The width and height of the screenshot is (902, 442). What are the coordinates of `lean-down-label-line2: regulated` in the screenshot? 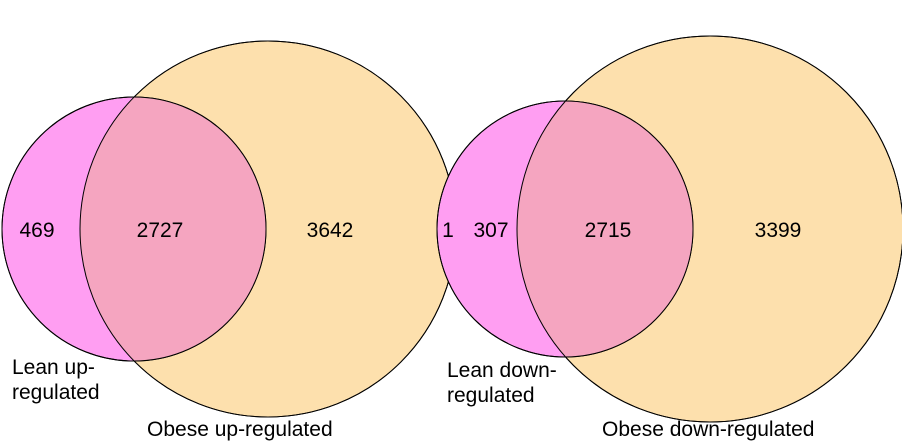 It's located at (491, 395).